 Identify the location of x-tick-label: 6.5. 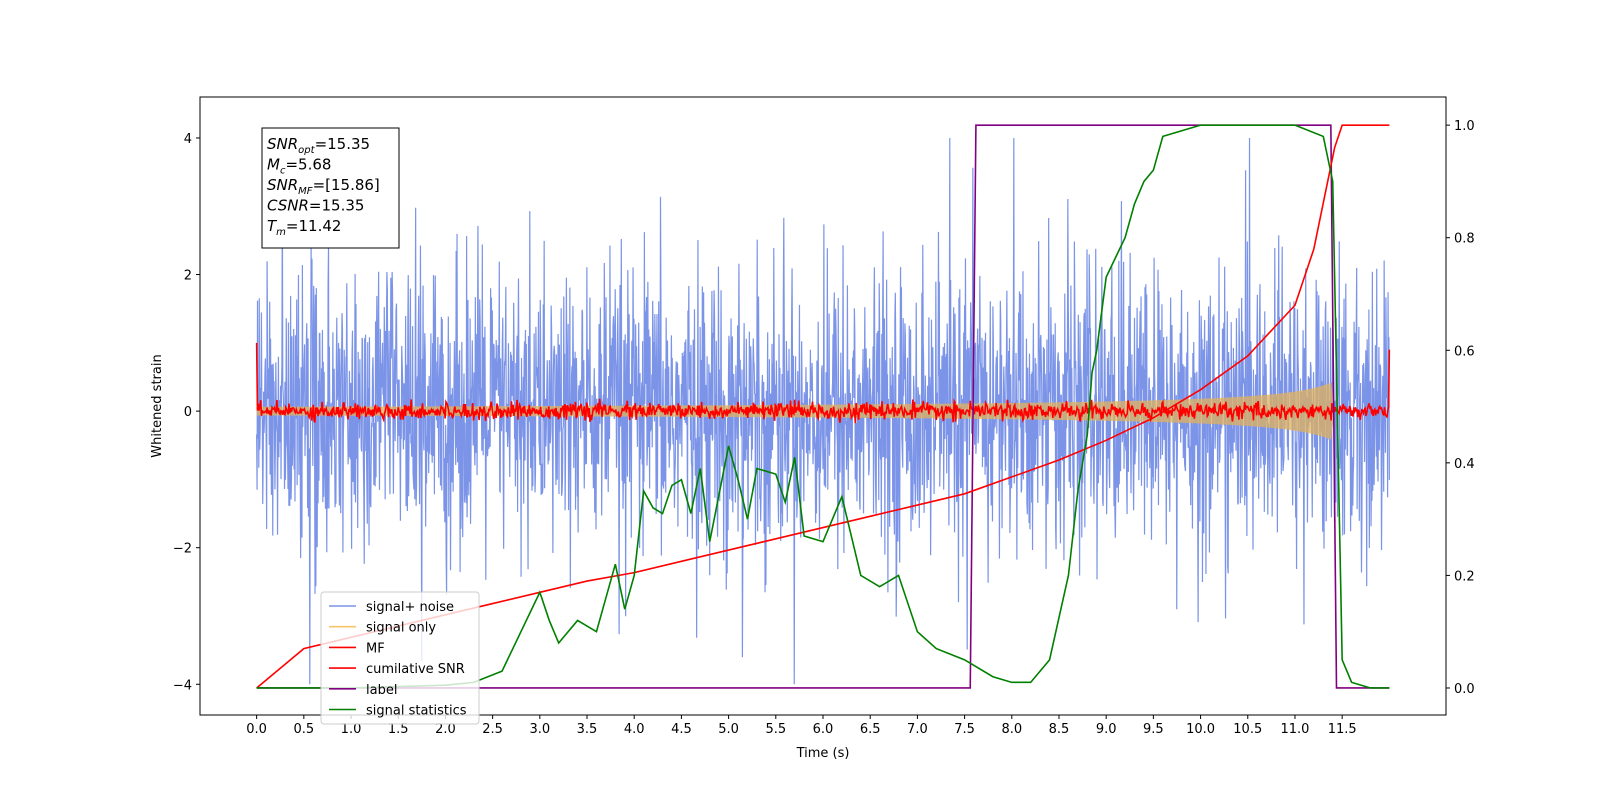
(870, 729).